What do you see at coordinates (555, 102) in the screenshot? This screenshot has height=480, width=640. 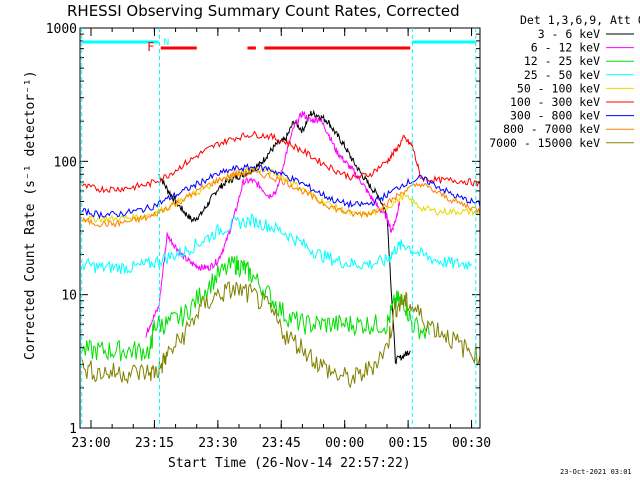 I see `legend-label: 100 - 300 keV` at bounding box center [555, 102].